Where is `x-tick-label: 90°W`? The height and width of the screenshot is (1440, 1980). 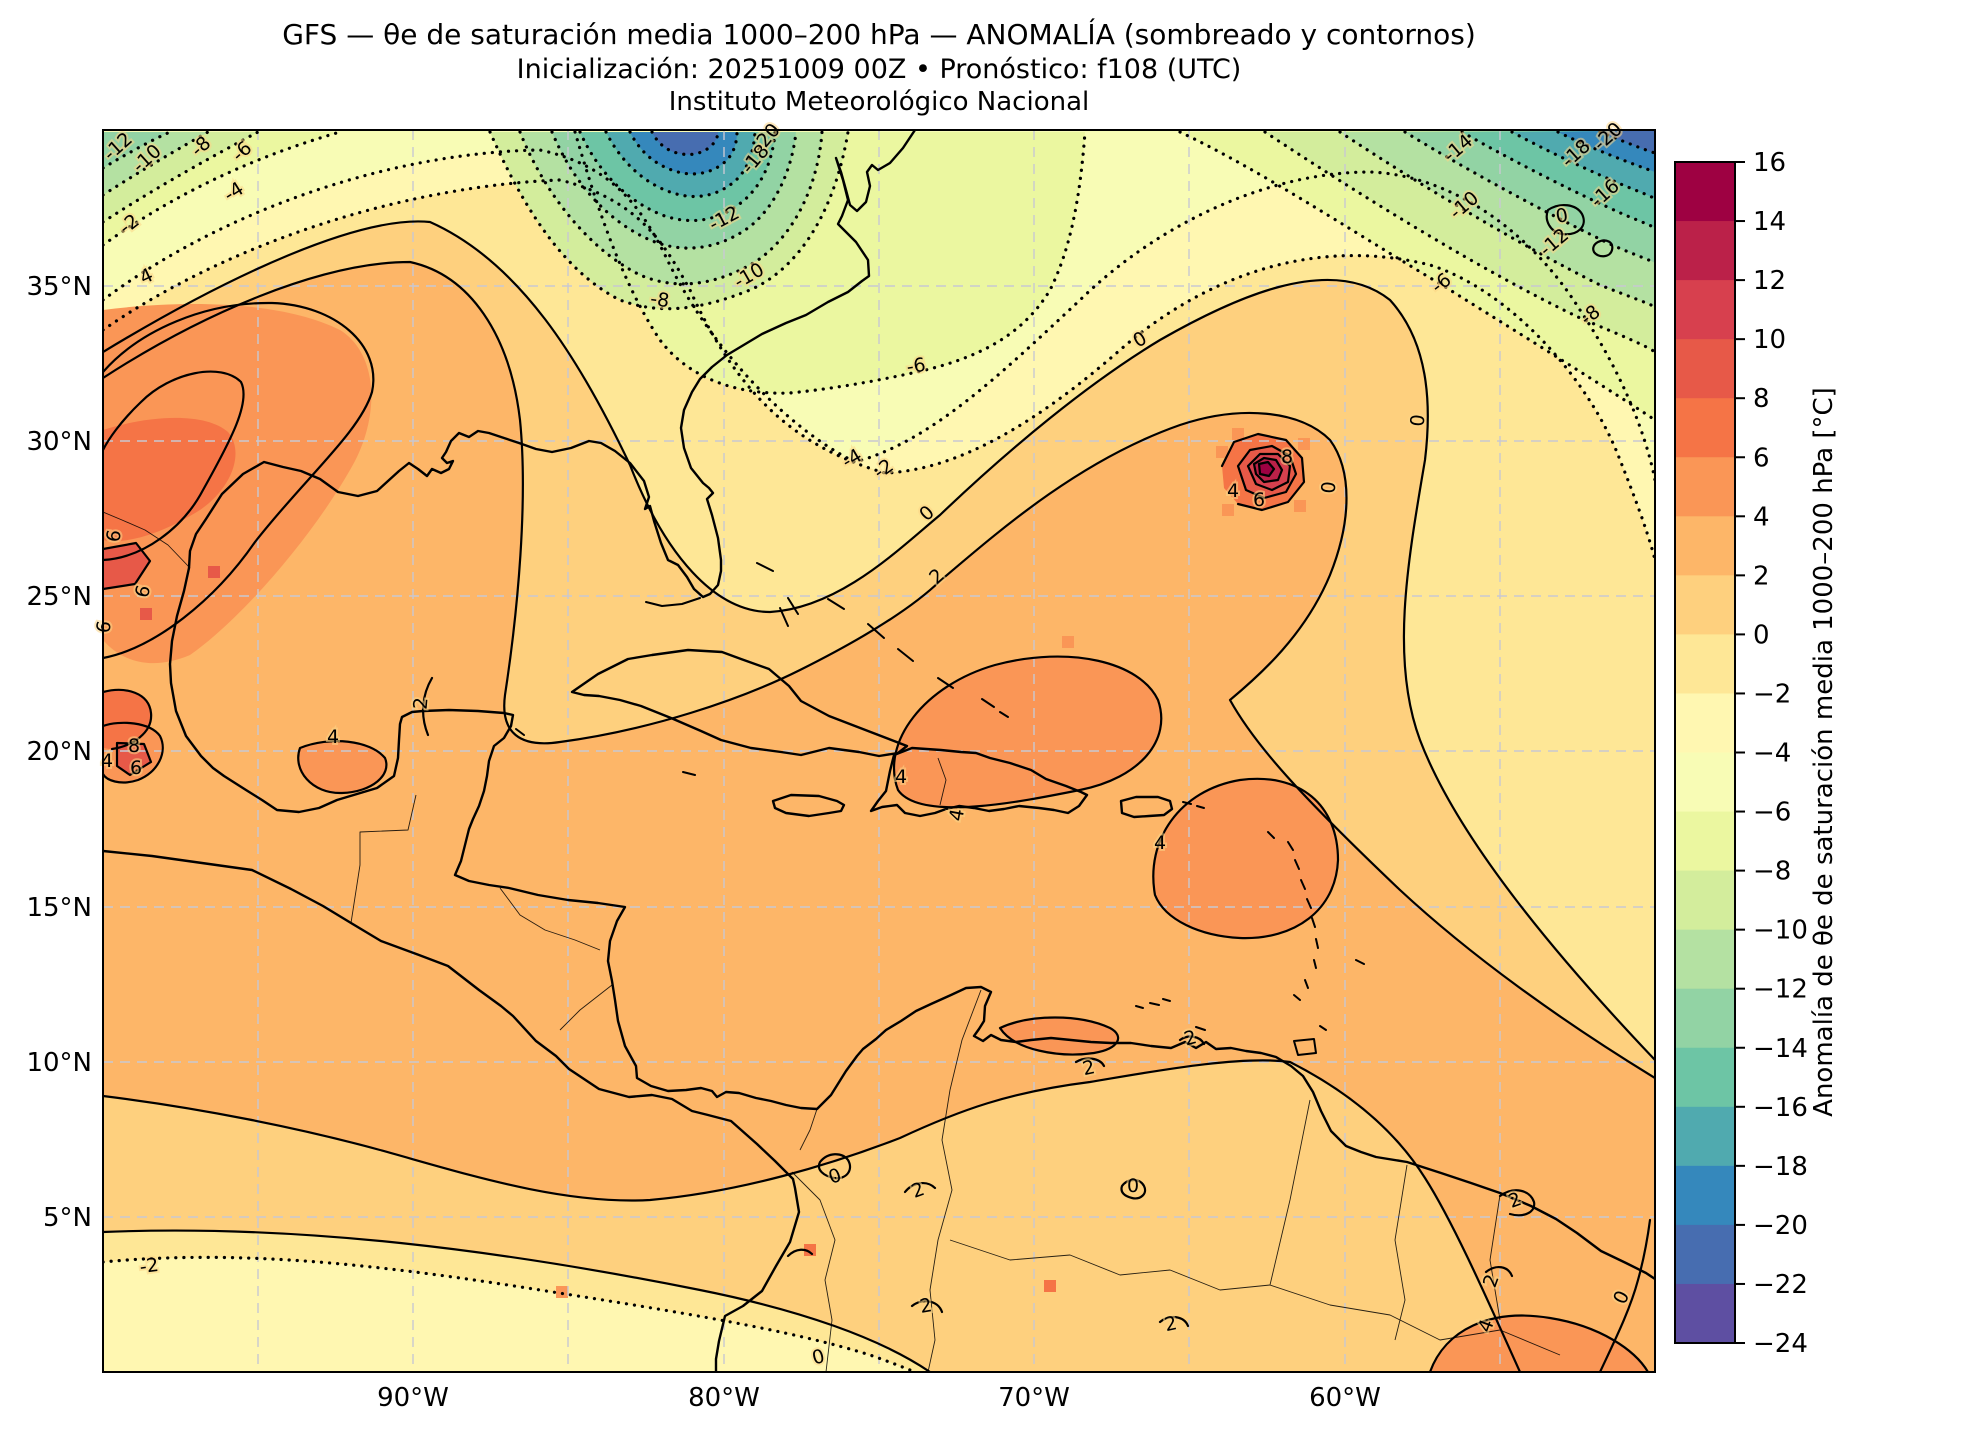 x-tick-label: 90°W is located at coordinates (413, 1398).